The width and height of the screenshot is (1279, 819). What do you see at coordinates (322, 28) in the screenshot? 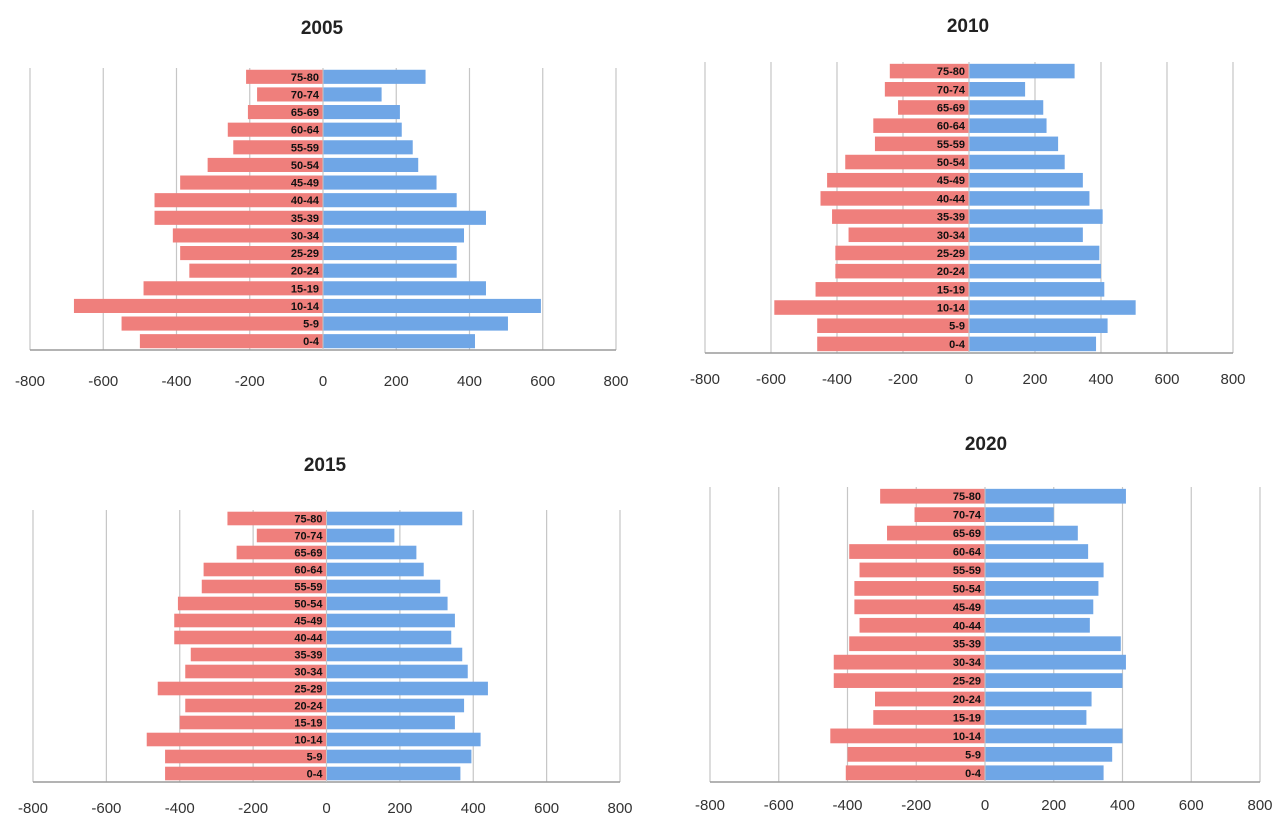
I see `chart-title: 2005` at bounding box center [322, 28].